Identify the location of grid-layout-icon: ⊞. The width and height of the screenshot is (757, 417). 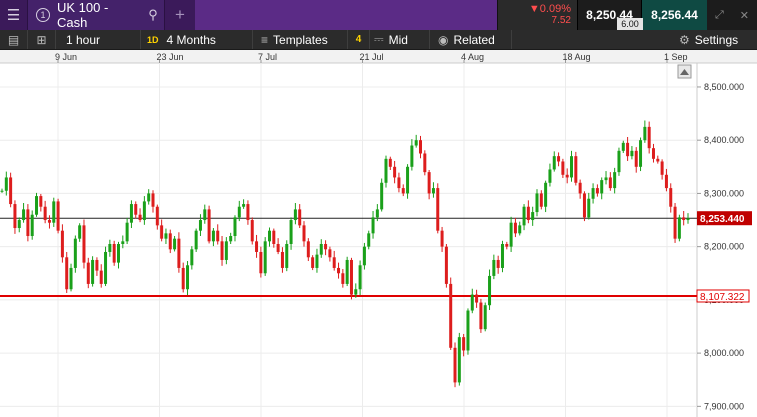
(42, 39).